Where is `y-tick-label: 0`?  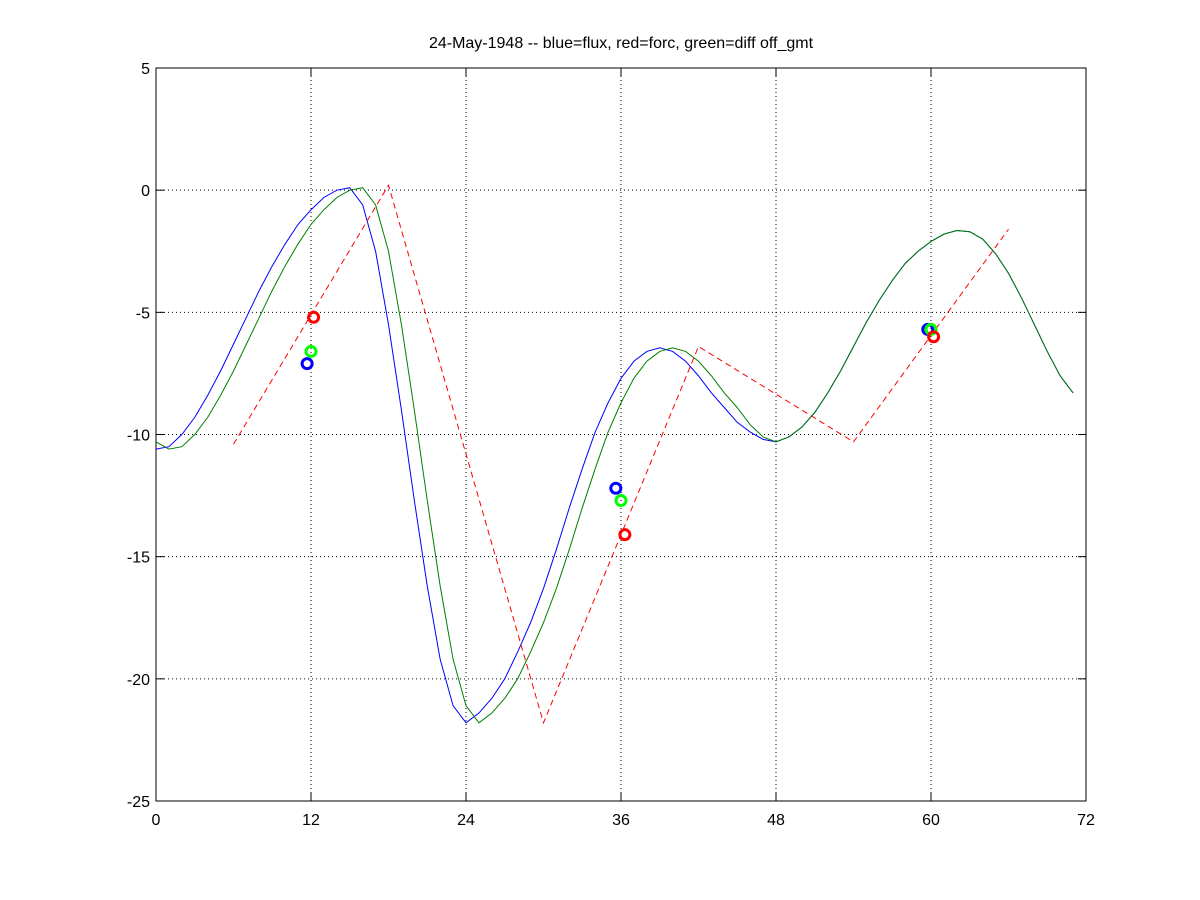
y-tick-label: 0 is located at coordinates (145, 191).